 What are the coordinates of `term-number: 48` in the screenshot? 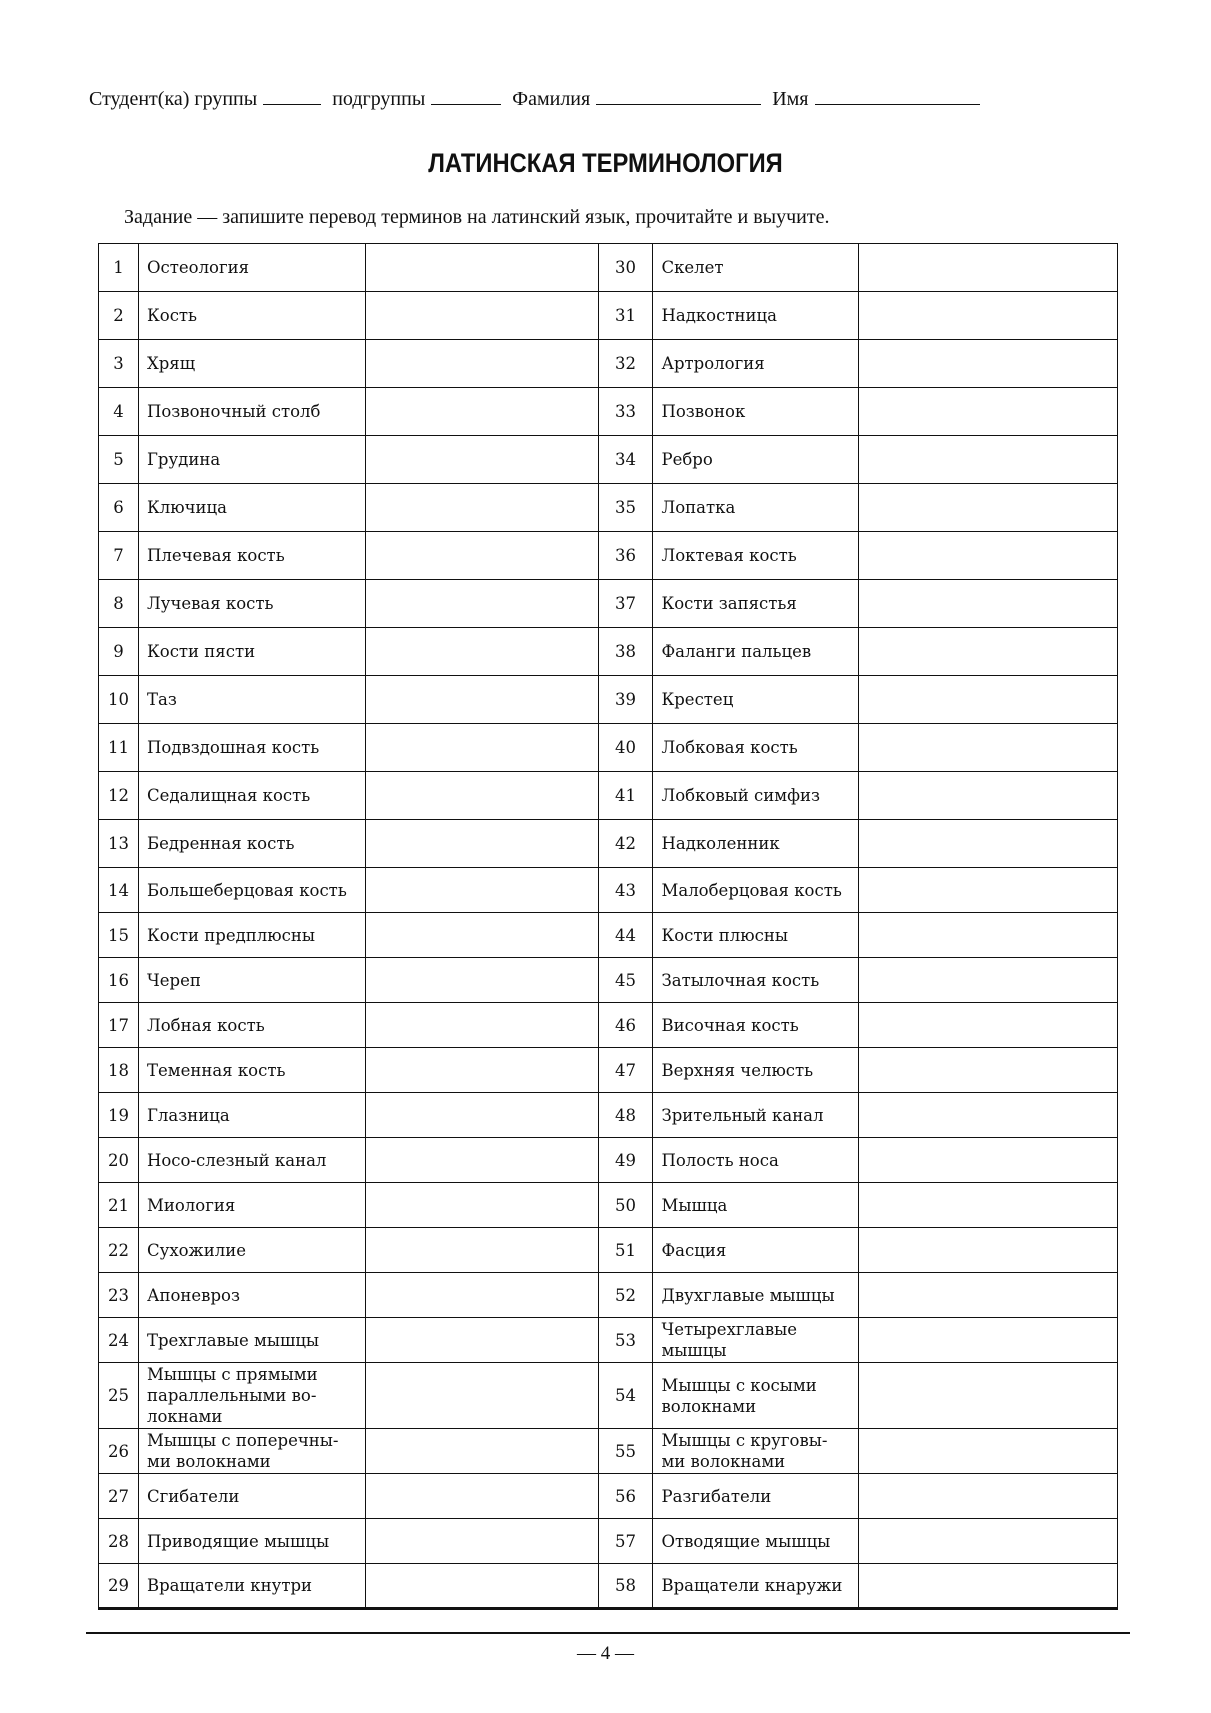 It's located at (625, 1115).